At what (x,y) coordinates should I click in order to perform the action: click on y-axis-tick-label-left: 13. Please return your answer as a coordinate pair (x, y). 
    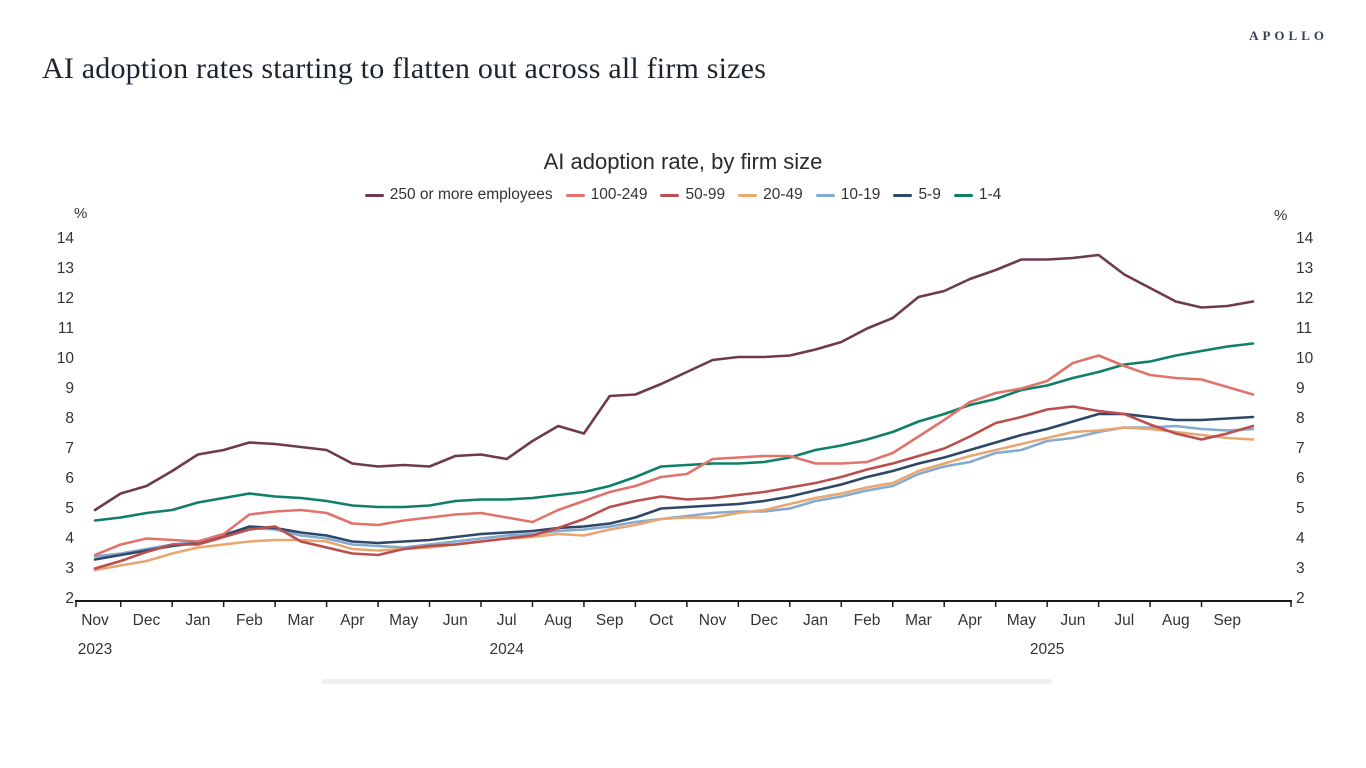
    Looking at the image, I should click on (65, 268).